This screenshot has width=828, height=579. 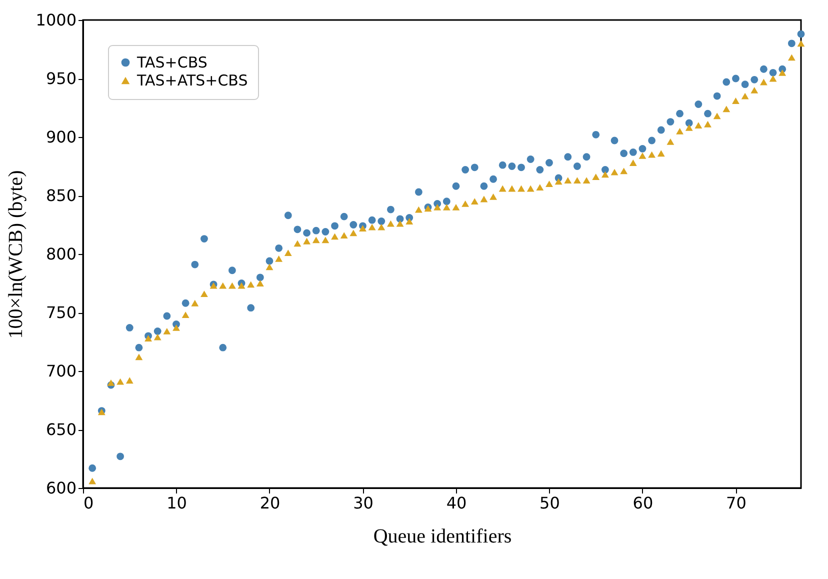 What do you see at coordinates (192, 81) in the screenshot?
I see `legend-label: TAS+ATS+CBS` at bounding box center [192, 81].